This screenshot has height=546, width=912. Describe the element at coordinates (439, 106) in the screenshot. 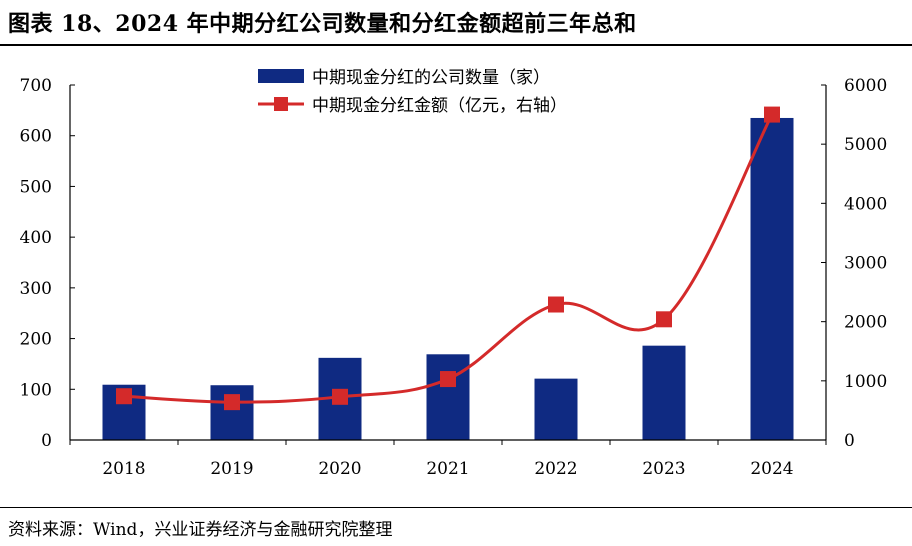

I see `legend-line-label: 中期现金分红金额（亿元，右轴）` at that location.